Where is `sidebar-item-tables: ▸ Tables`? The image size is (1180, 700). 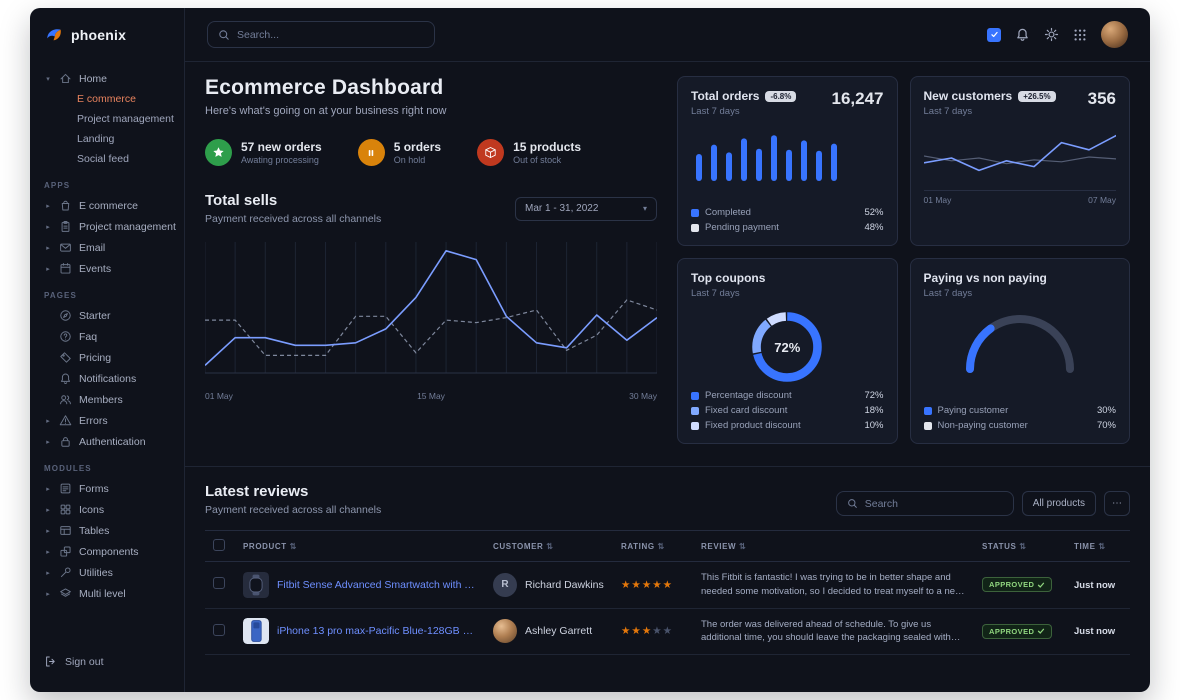 sidebar-item-tables: ▸ Tables is located at coordinates (107, 530).